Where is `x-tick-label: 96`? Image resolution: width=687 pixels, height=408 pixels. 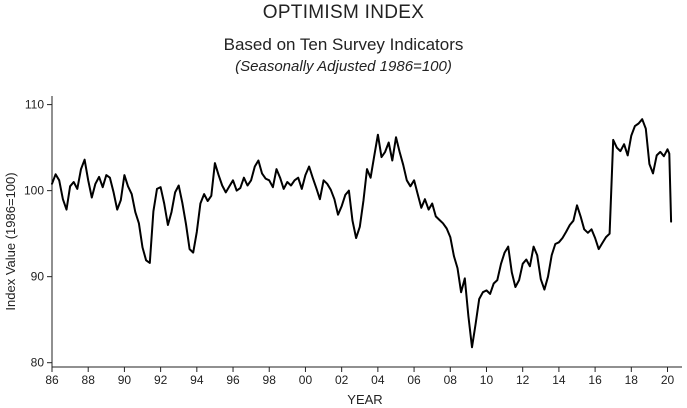 x-tick-label: 96 is located at coordinates (233, 380).